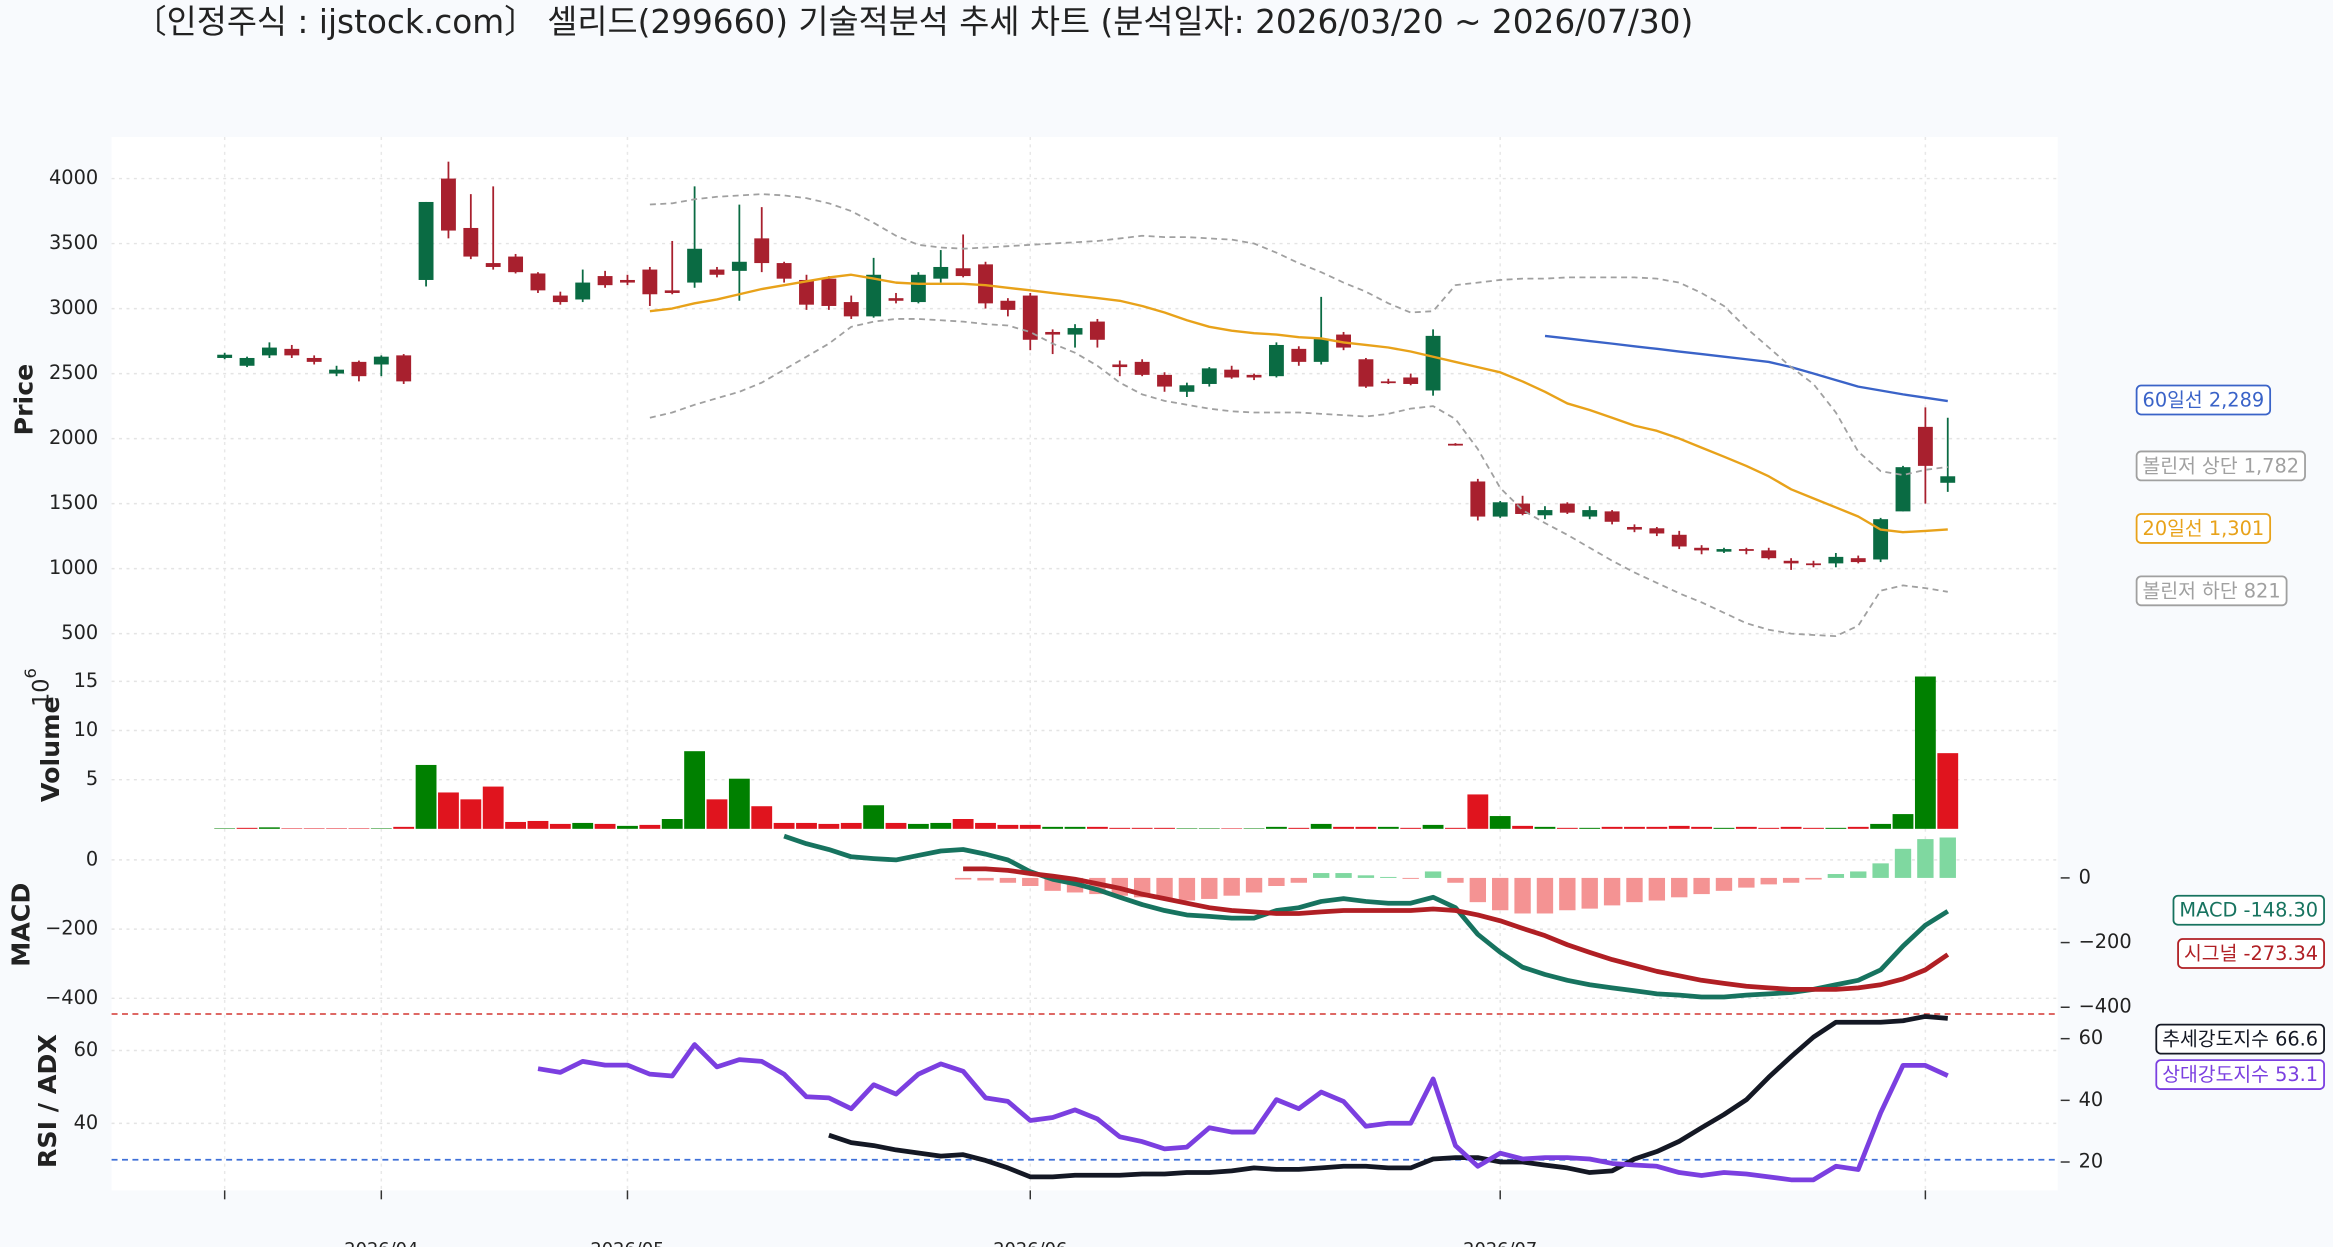  I want to click on y2-tick-label: 0, so click(2085, 876).